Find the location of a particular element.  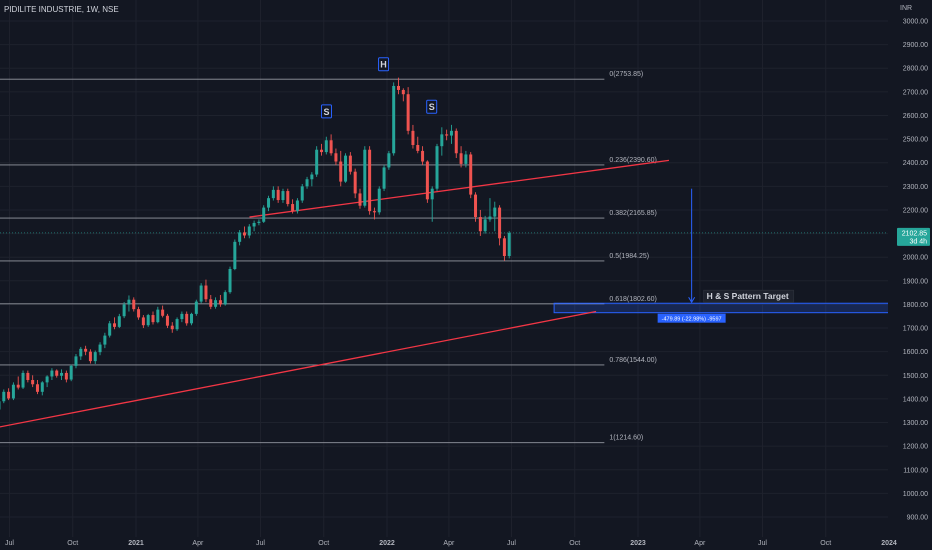

last-price-badge is located at coordinates (913, 236).